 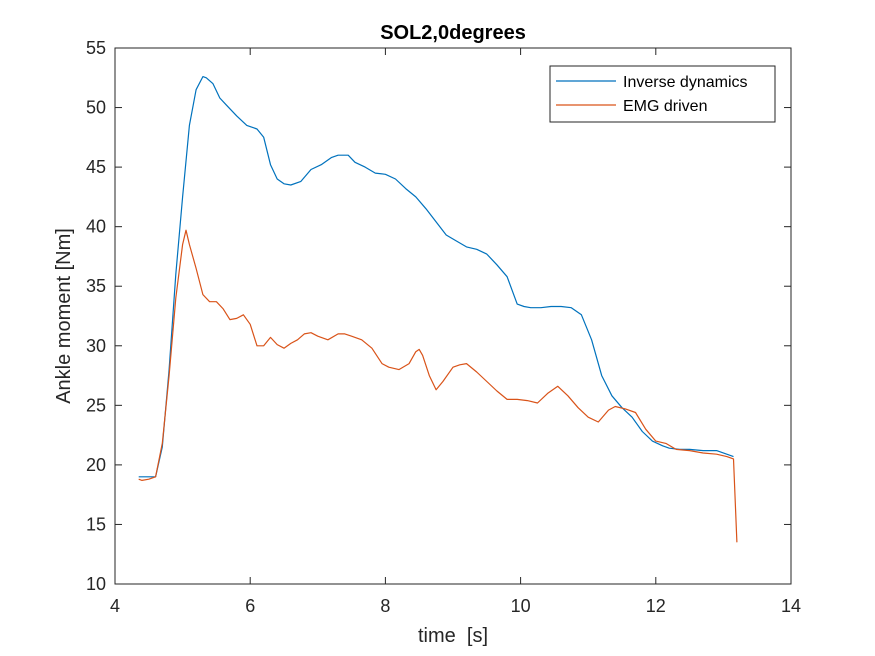 What do you see at coordinates (96, 405) in the screenshot?
I see `y-tick-label: 25` at bounding box center [96, 405].